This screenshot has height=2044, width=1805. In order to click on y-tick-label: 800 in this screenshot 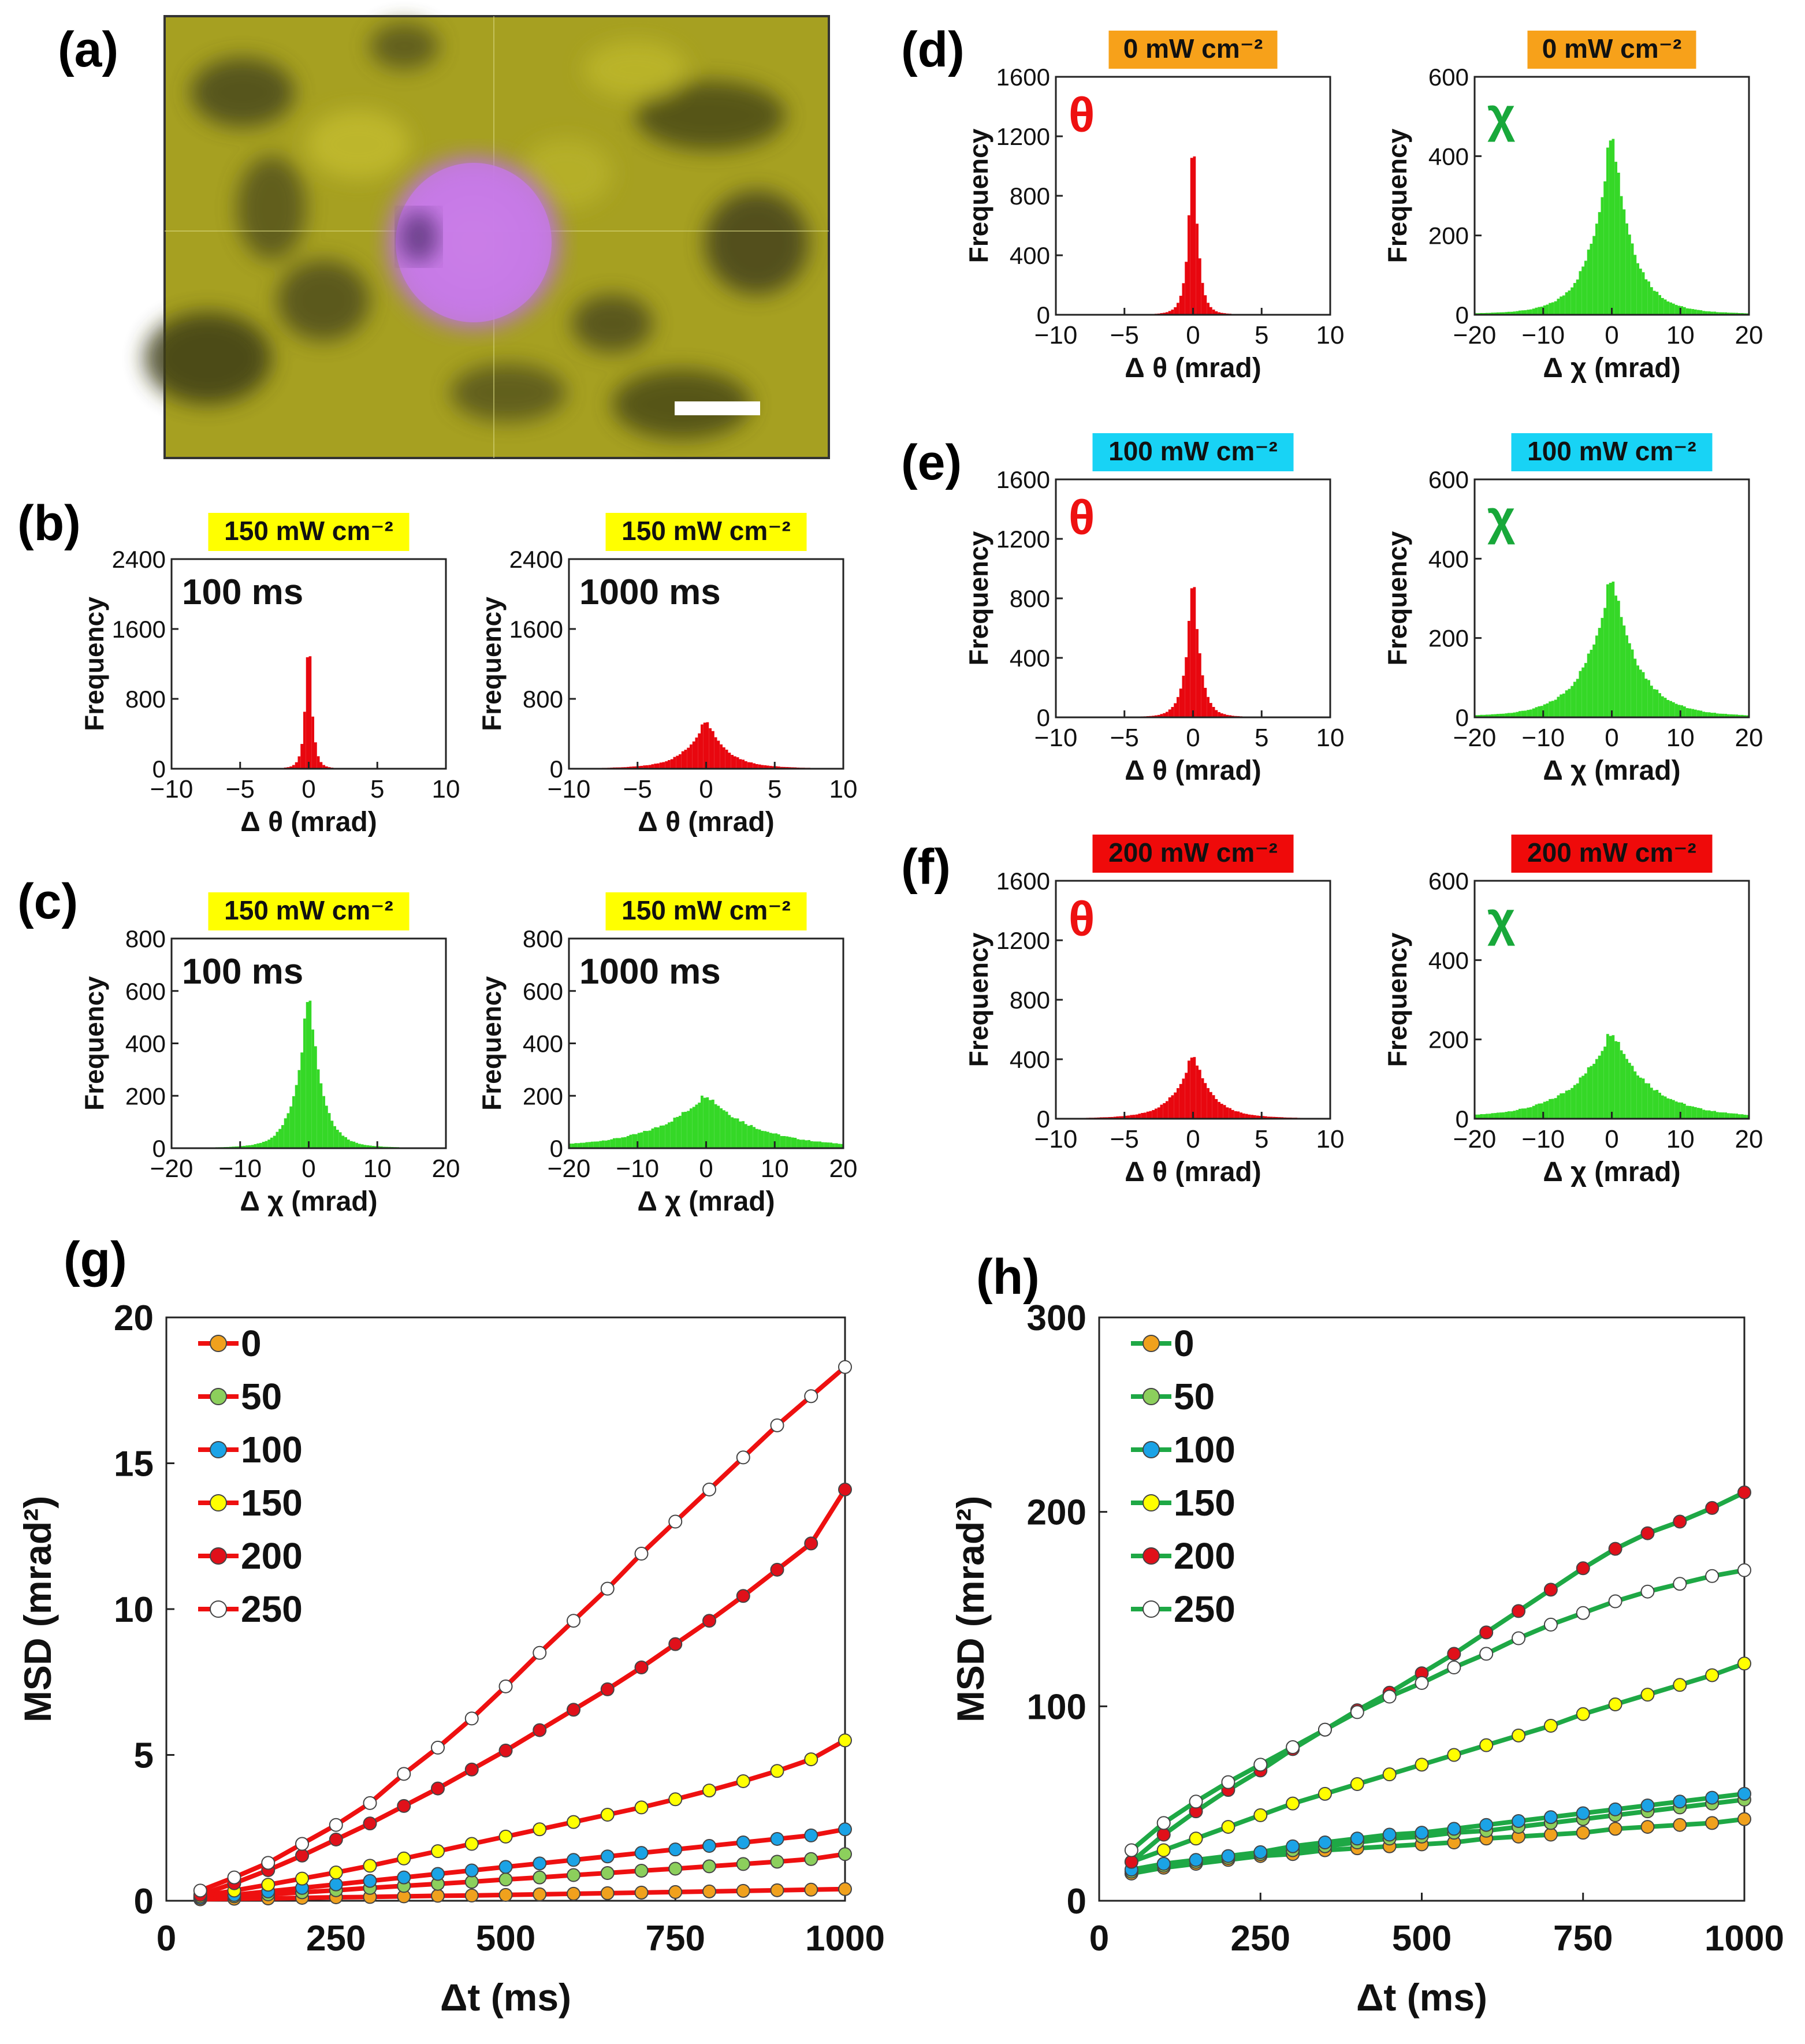, I will do `click(145, 939)`.